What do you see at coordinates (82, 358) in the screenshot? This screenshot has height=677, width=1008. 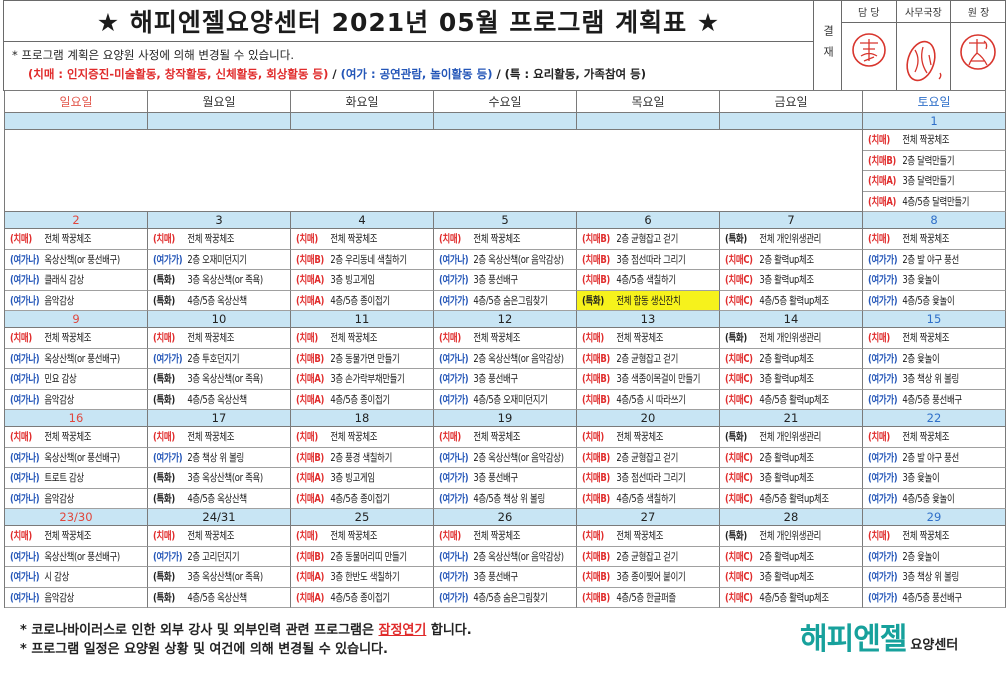 I see `activity-text: 옥상산책(or 풍선배구)` at bounding box center [82, 358].